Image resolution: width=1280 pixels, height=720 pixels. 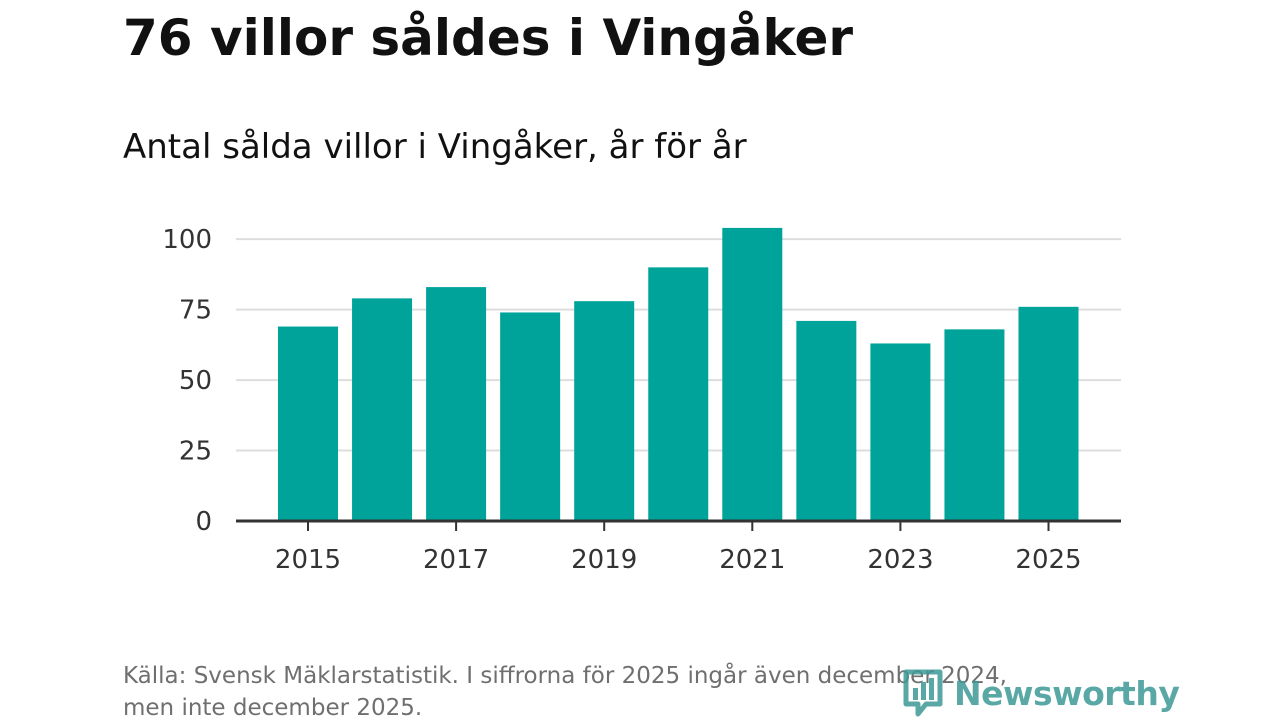 What do you see at coordinates (382, 409) in the screenshot?
I see `bar-2016` at bounding box center [382, 409].